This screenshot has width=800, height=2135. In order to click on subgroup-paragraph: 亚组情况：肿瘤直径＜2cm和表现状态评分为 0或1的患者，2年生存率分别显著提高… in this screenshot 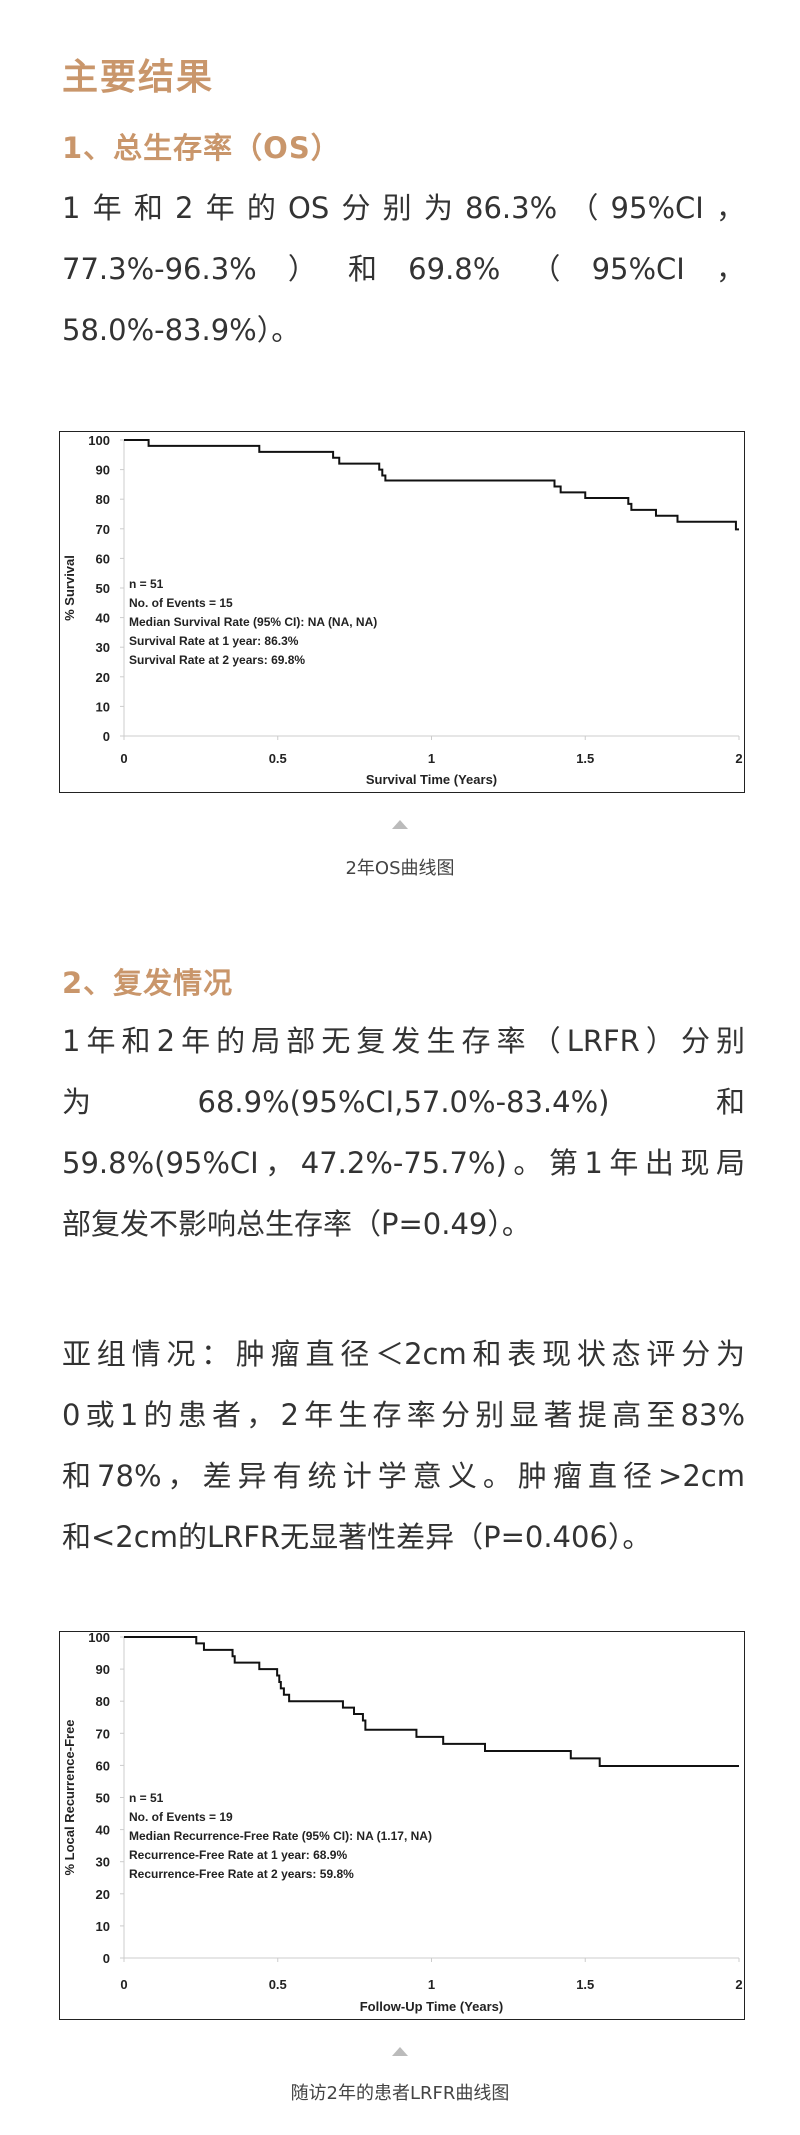, I will do `click(403, 1446)`.